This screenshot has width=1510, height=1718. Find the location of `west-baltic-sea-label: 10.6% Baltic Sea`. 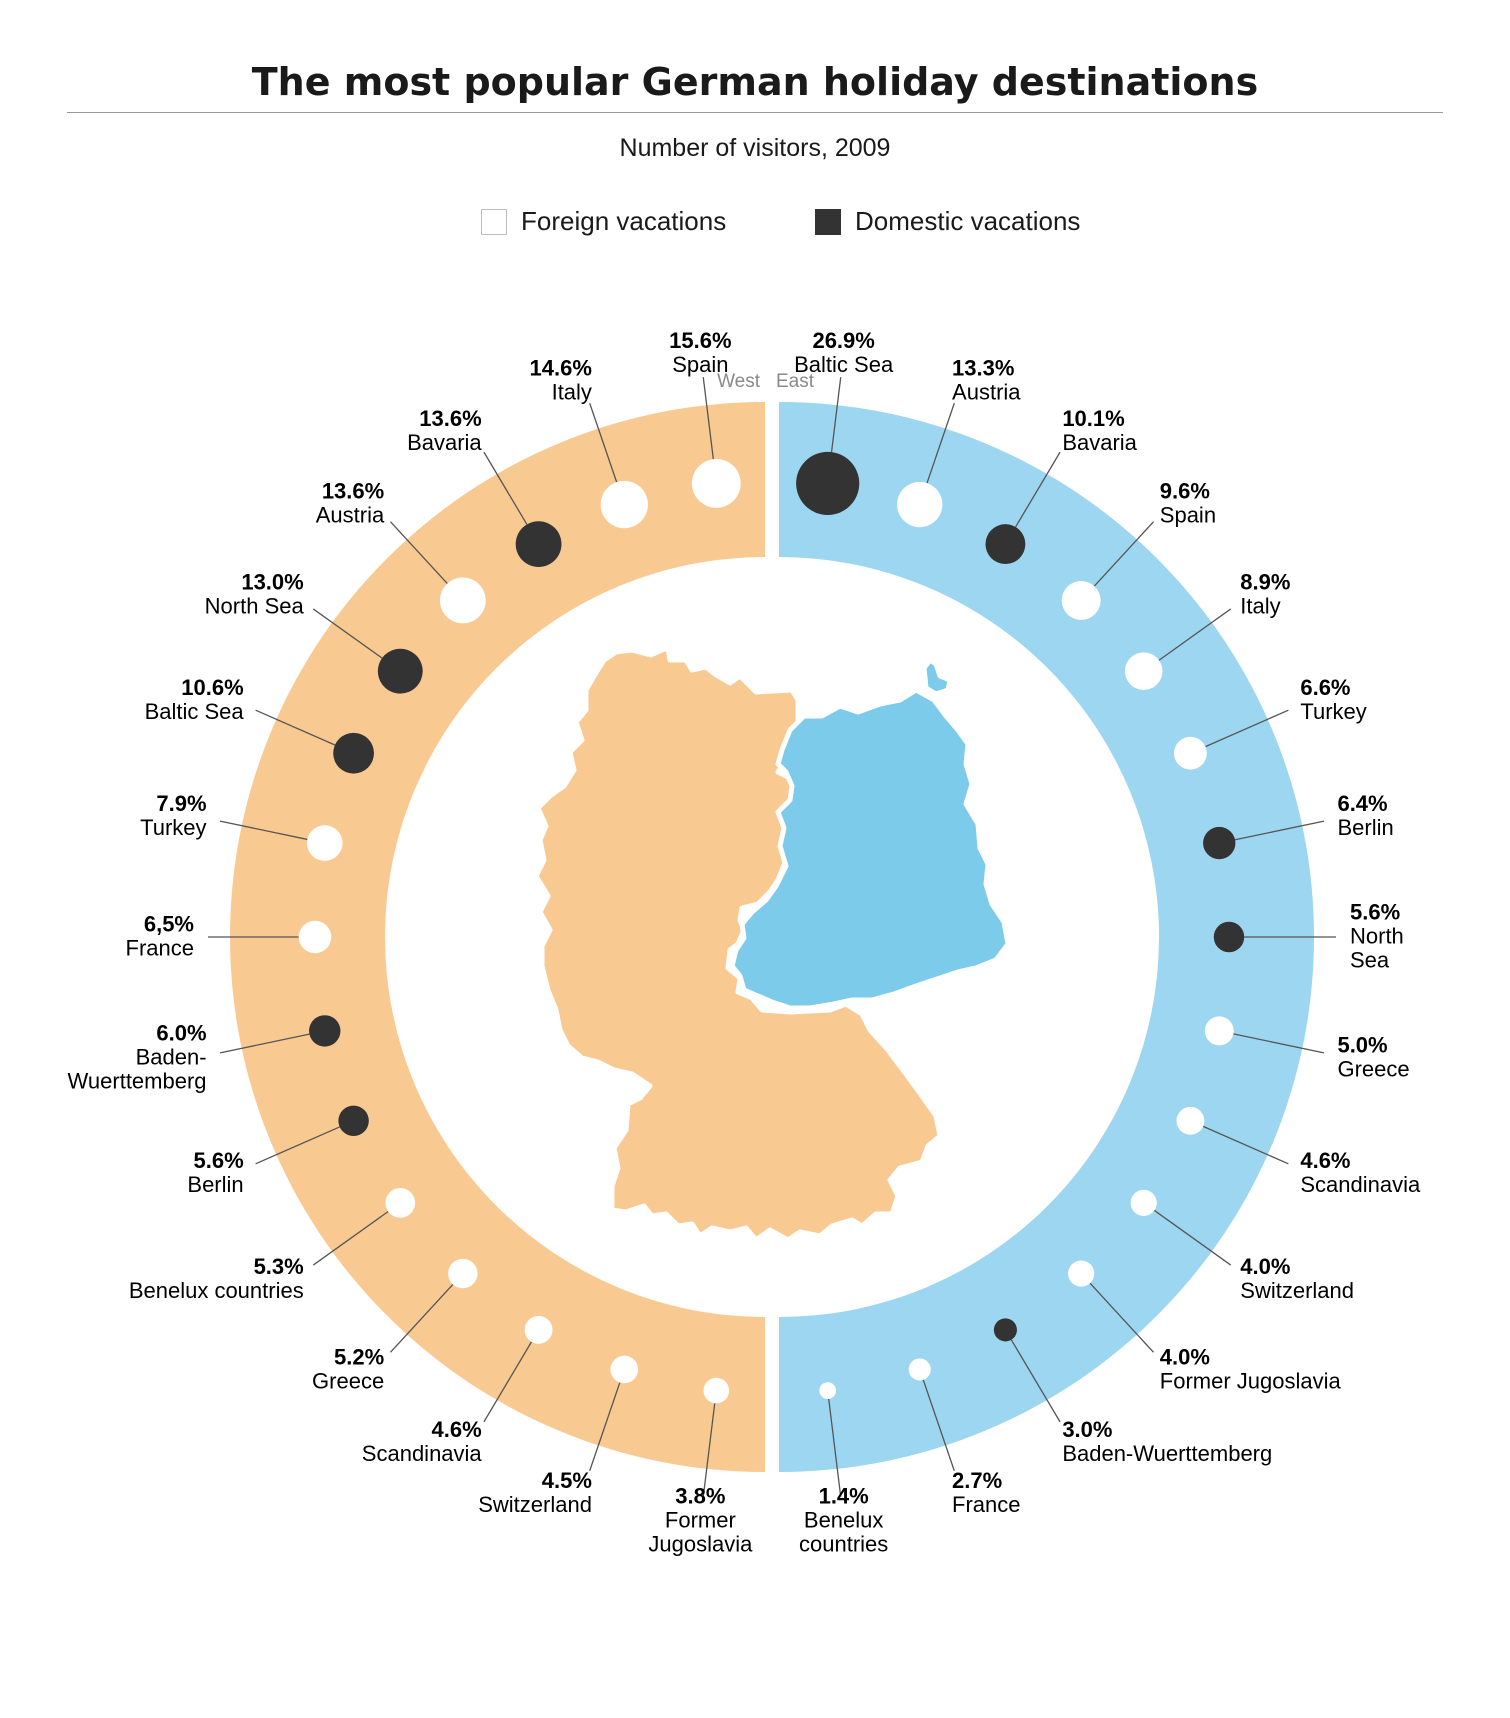

west-baltic-sea-label: 10.6% Baltic Sea is located at coordinates (195, 699).